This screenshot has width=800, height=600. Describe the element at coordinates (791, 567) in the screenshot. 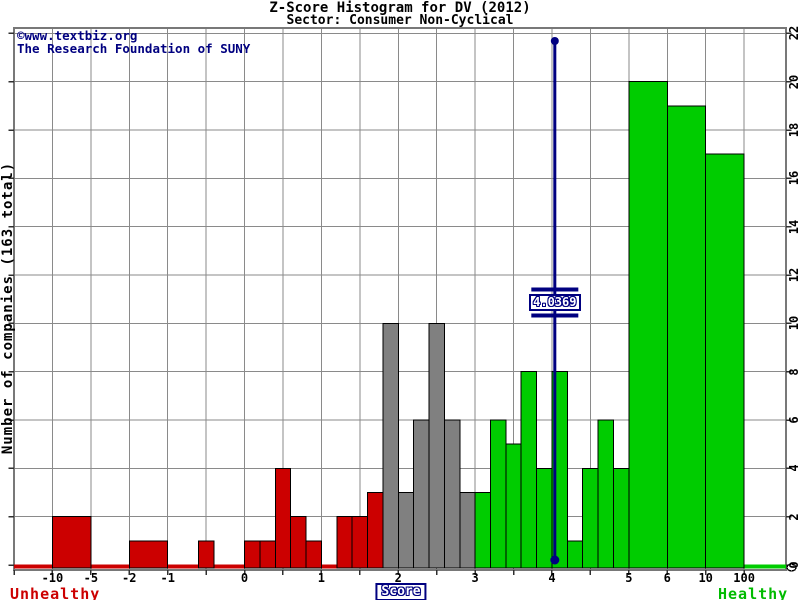

I see `axis-end-circle` at that location.